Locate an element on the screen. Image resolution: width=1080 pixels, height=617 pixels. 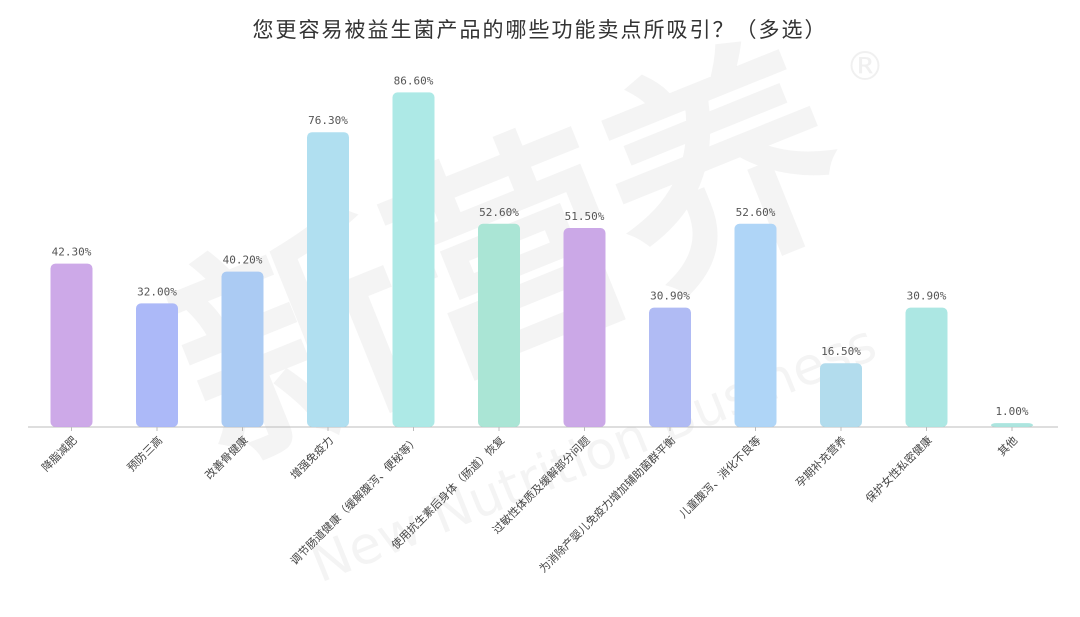
x-tick-label: 预防三高 is located at coordinates (144, 453).